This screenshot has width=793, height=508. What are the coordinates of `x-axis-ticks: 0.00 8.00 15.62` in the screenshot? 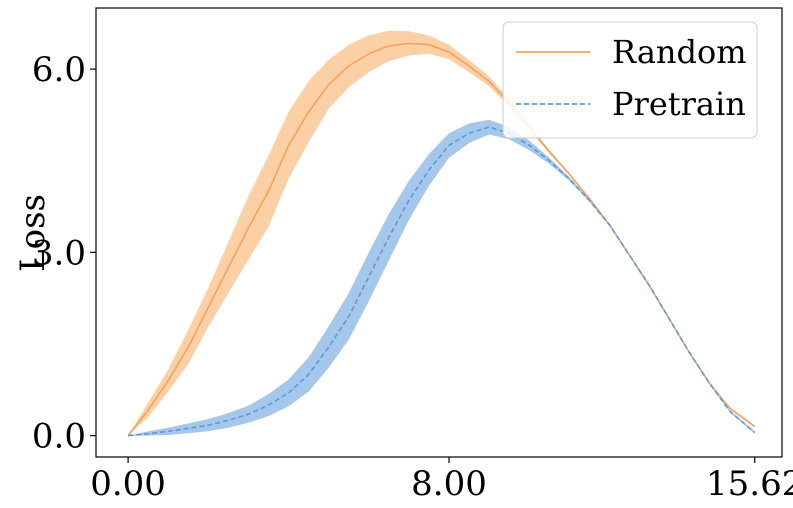 It's located at (441, 480).